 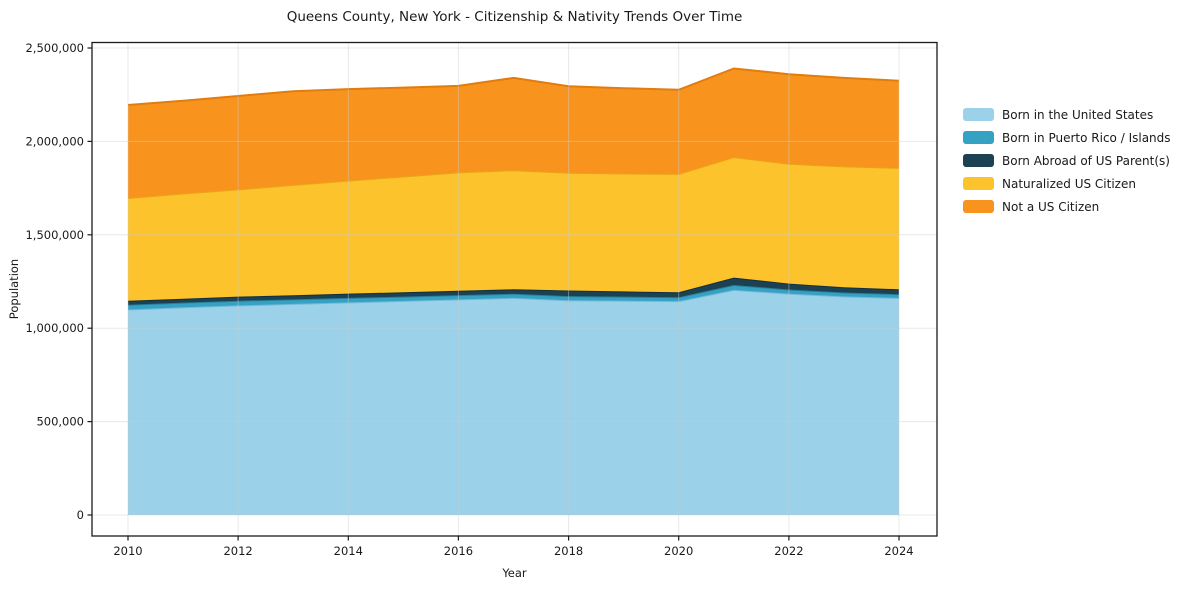 What do you see at coordinates (54, 235) in the screenshot?
I see `y-tick-label: 1,500,000` at bounding box center [54, 235].